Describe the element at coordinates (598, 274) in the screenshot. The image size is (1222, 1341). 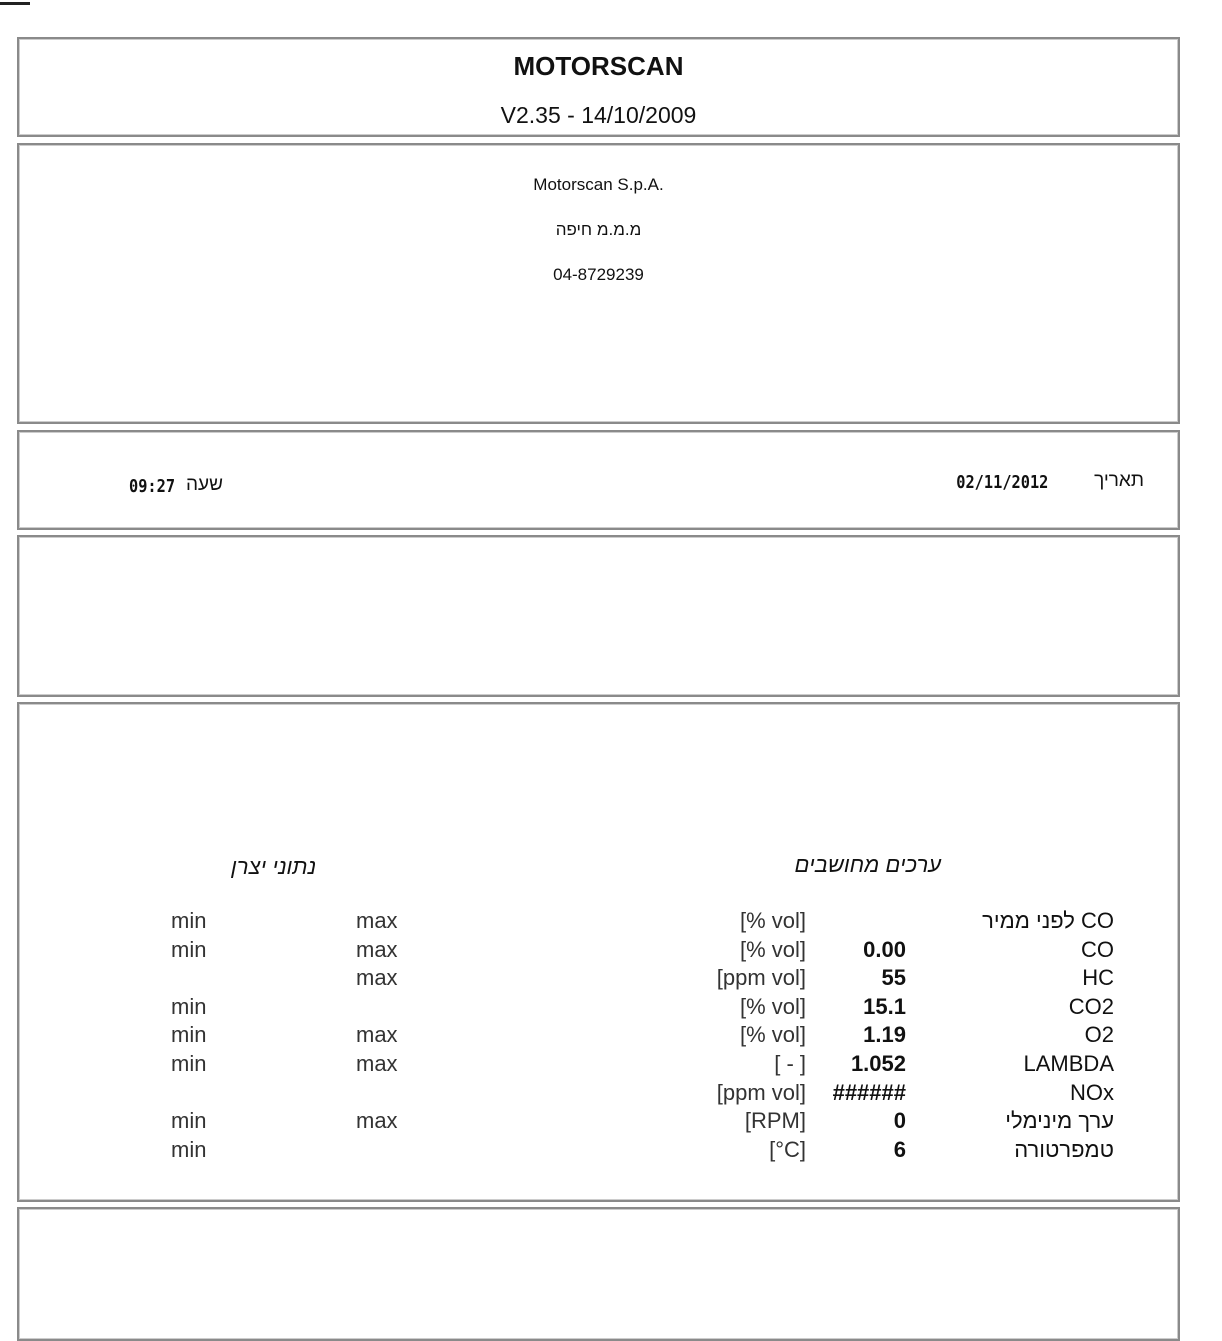
I see `company-phone: 04-8729239` at that location.